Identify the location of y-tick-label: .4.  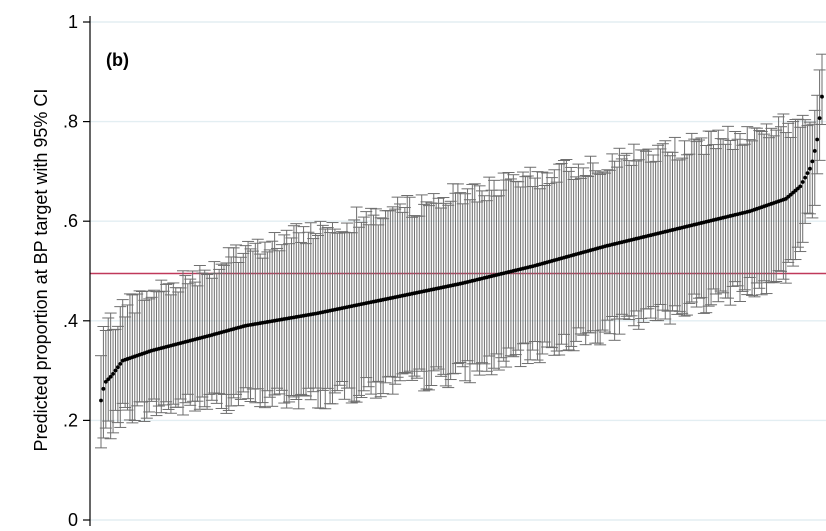
(70, 321).